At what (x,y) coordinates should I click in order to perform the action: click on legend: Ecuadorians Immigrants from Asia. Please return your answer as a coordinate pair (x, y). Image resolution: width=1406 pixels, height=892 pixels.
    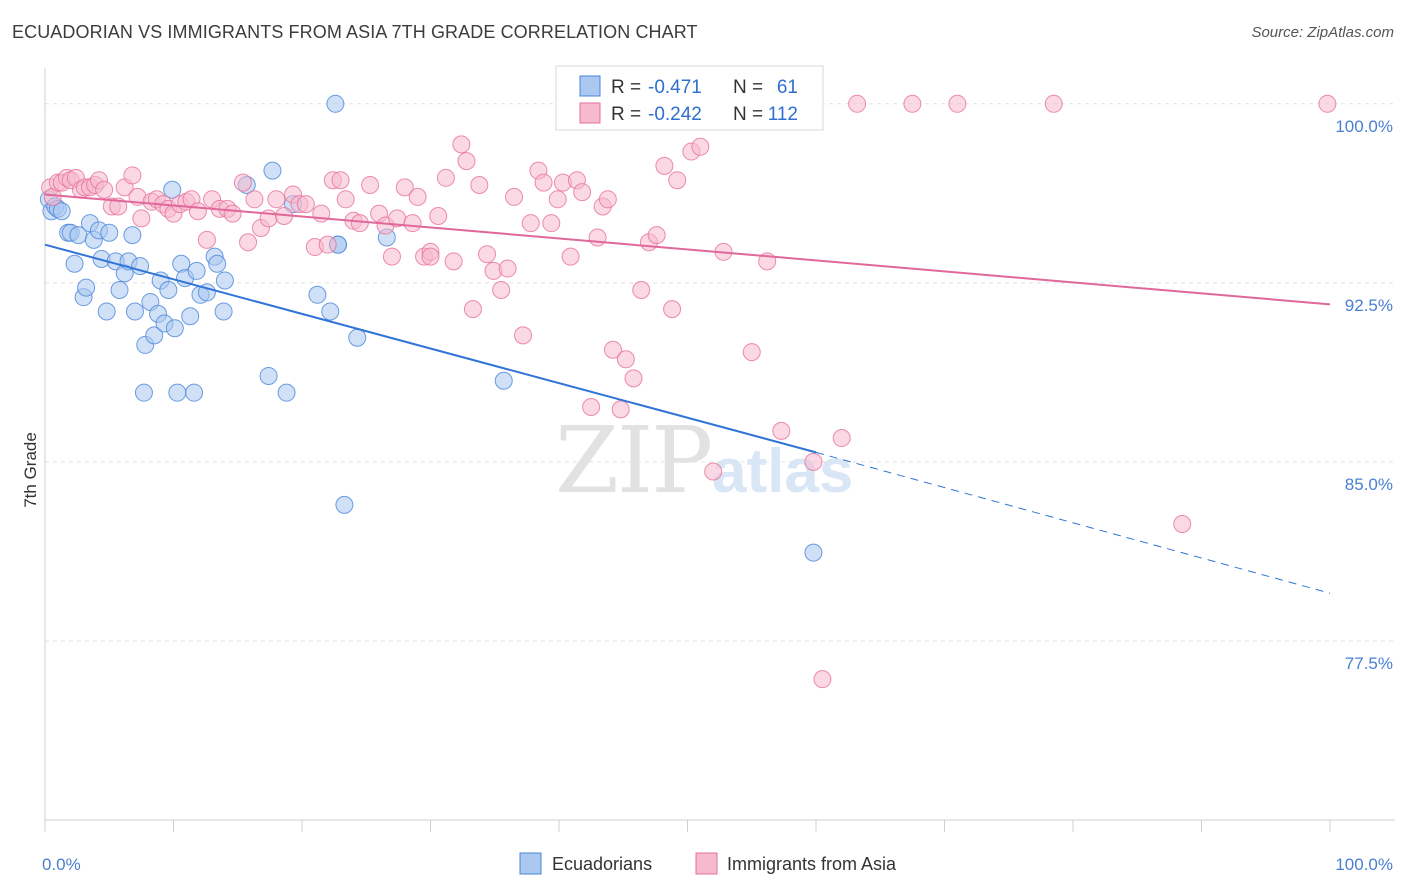
    Looking at the image, I should click on (708, 863).